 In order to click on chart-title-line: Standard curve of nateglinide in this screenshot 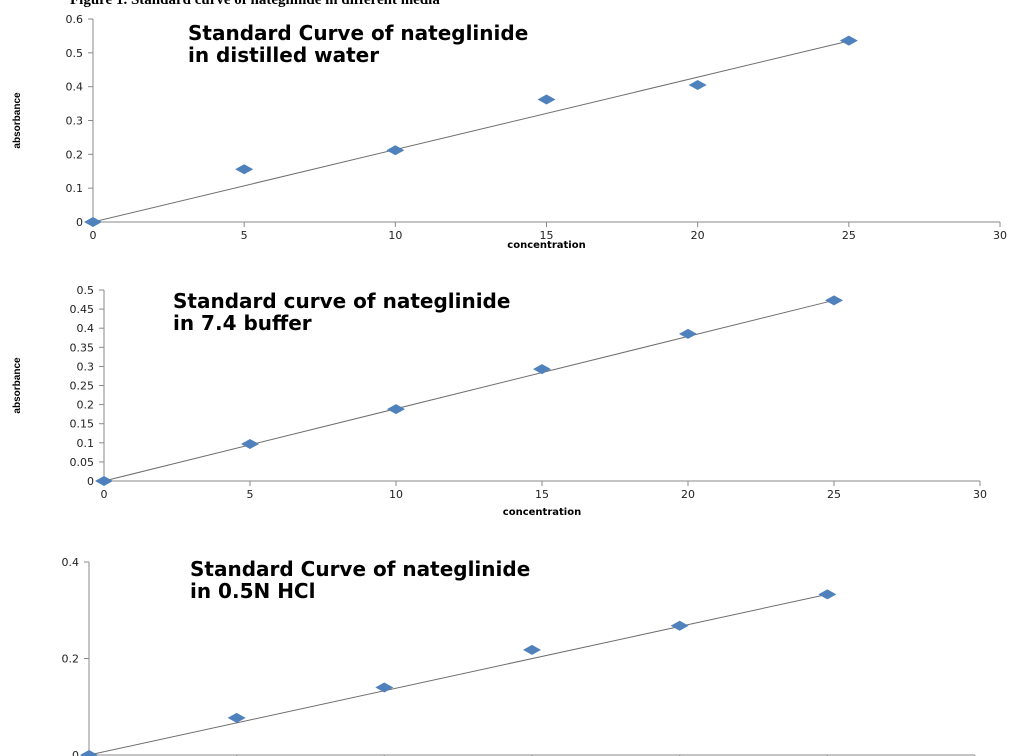, I will do `click(341, 301)`.